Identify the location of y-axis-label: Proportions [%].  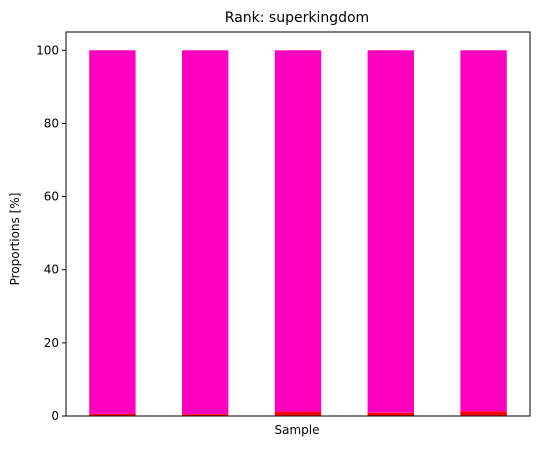
(15, 239).